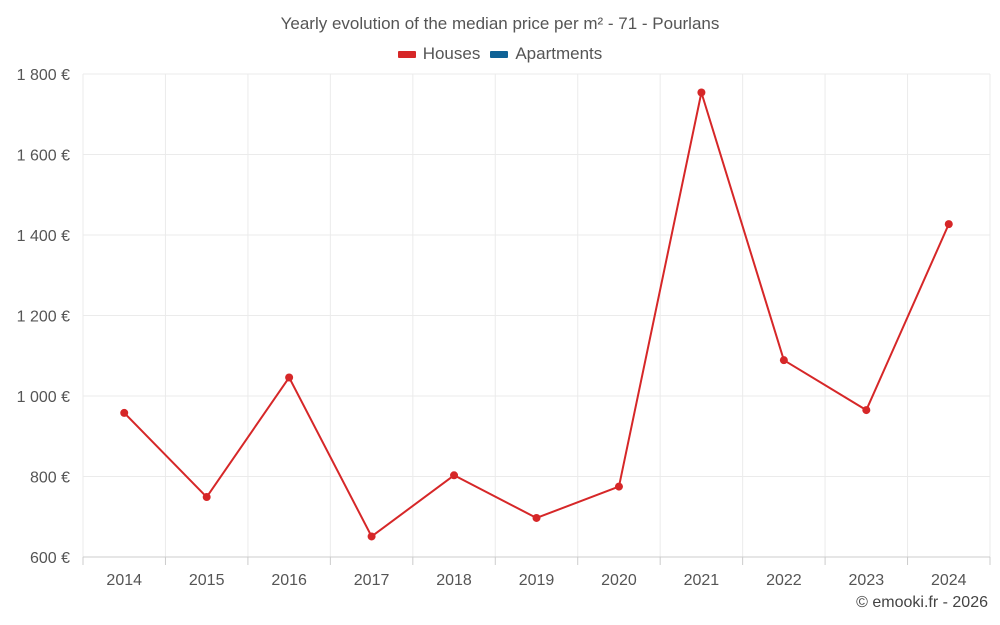 The height and width of the screenshot is (625, 1000). Describe the element at coordinates (537, 580) in the screenshot. I see `x-tick-label: 2019` at that location.